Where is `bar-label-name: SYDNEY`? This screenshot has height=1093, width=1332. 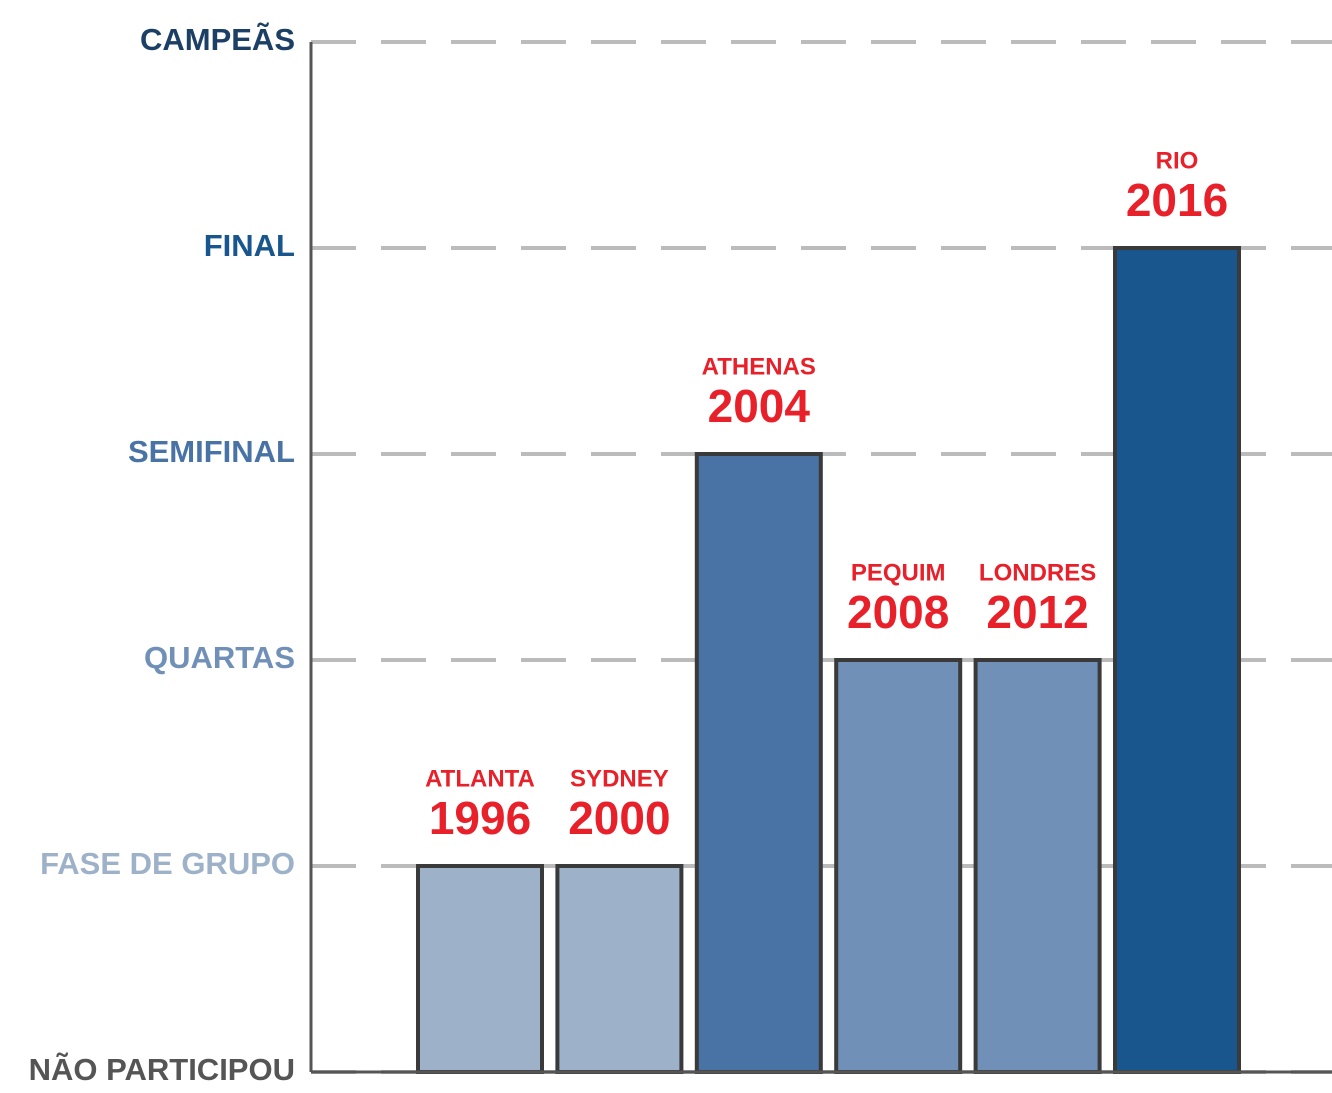 bar-label-name: SYDNEY is located at coordinates (619, 778).